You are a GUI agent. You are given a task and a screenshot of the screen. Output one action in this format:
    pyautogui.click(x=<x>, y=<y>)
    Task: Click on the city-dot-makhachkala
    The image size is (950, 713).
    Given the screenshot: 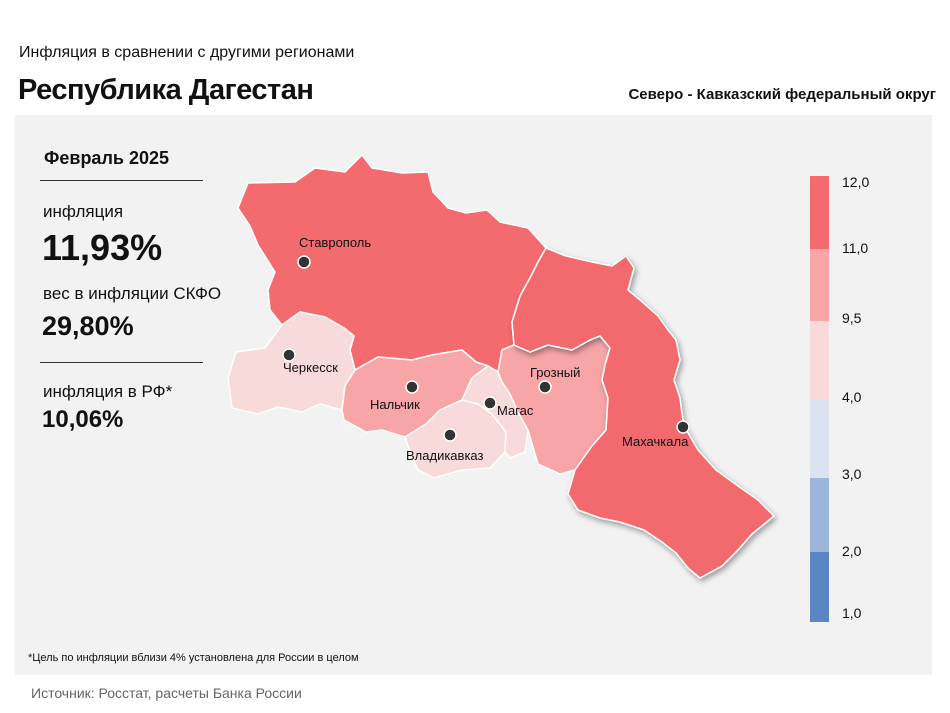 What is the action you would take?
    pyautogui.click(x=683, y=427)
    